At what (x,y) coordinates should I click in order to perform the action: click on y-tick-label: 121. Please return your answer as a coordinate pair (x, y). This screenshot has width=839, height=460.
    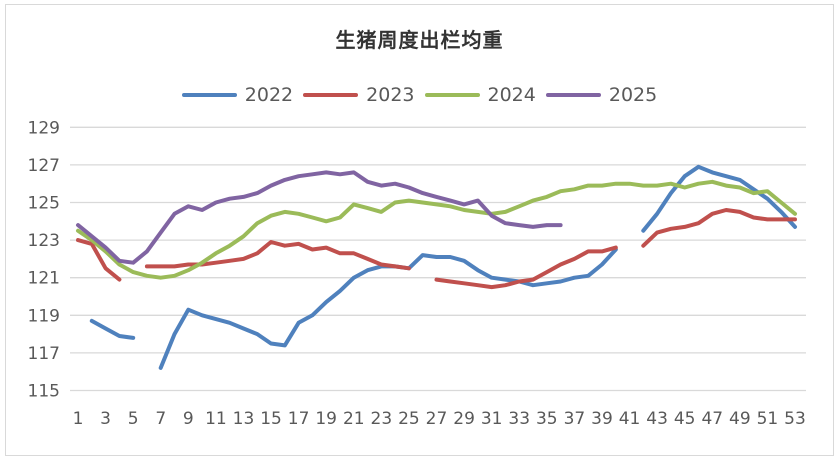
    Looking at the image, I should click on (44, 279).